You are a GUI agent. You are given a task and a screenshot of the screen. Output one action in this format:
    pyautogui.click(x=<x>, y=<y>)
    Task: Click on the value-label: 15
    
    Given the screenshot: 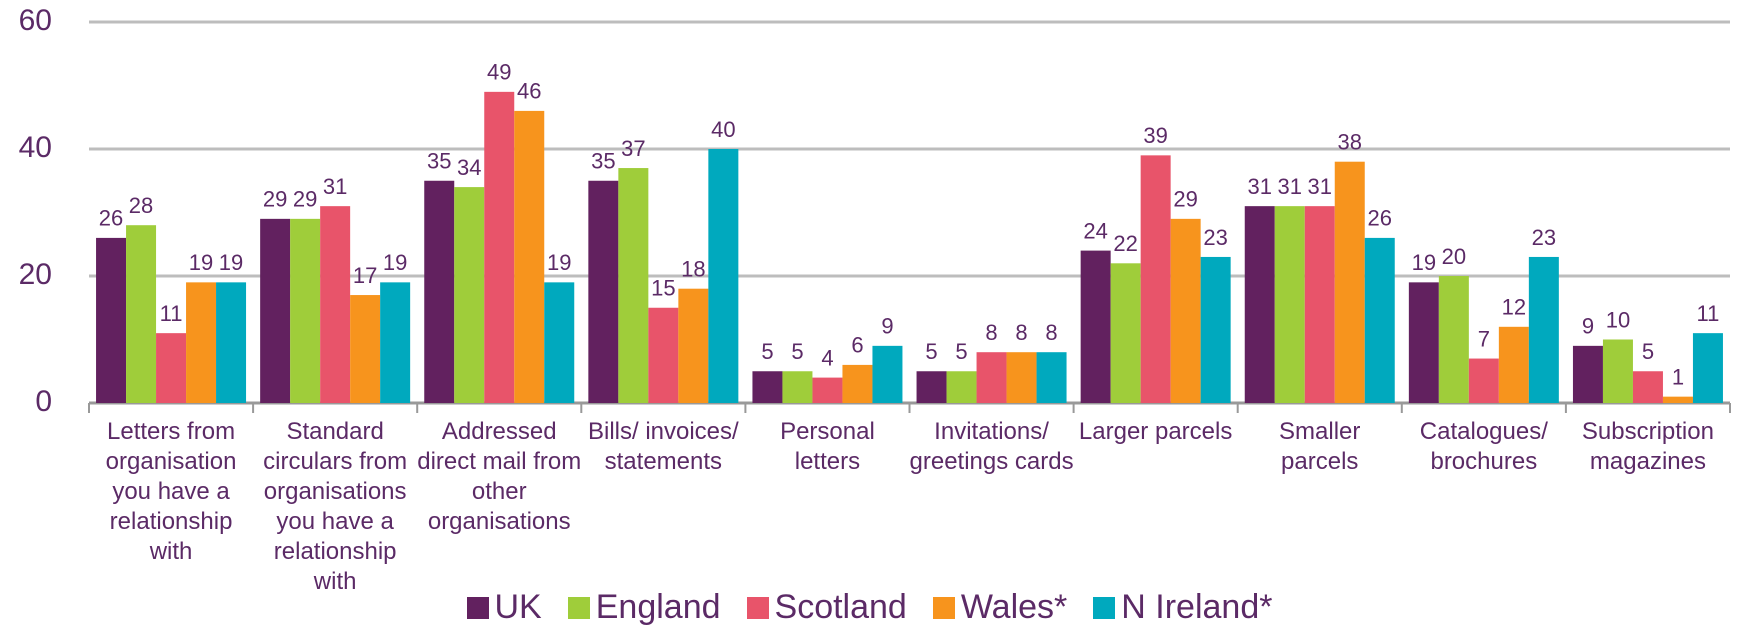 What is the action you would take?
    pyautogui.click(x=663, y=288)
    